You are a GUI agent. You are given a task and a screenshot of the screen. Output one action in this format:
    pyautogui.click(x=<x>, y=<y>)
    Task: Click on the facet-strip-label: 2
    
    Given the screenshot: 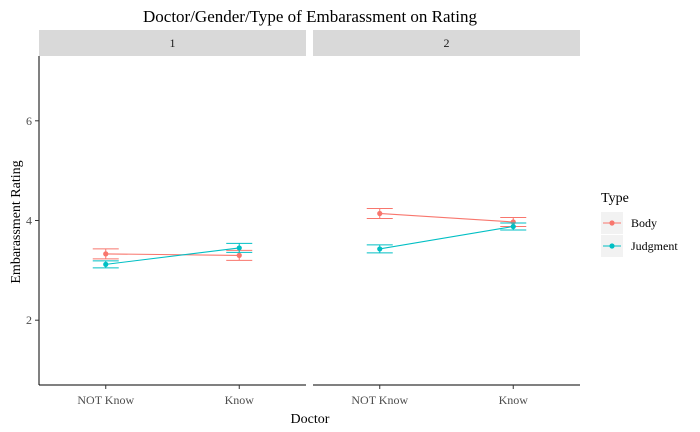 What is the action you would take?
    pyautogui.click(x=447, y=43)
    